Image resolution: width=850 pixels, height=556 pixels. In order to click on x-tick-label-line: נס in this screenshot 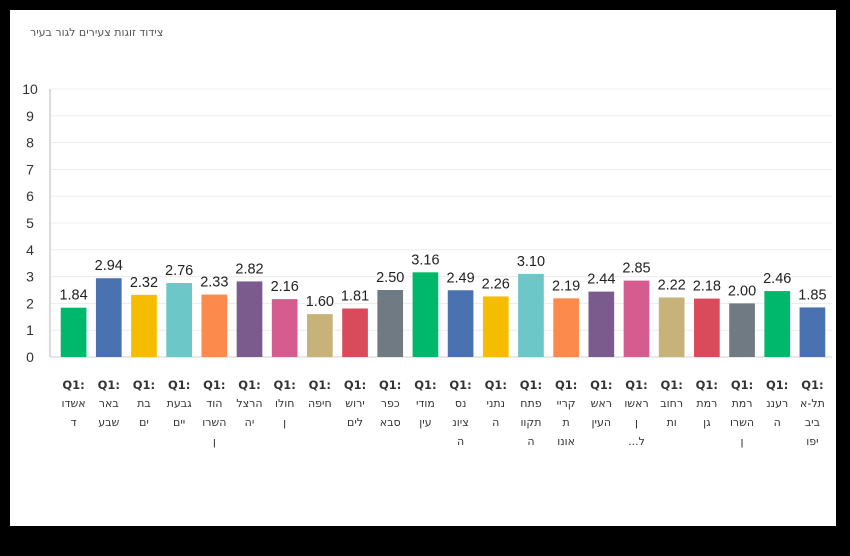, I will do `click(461, 403)`.